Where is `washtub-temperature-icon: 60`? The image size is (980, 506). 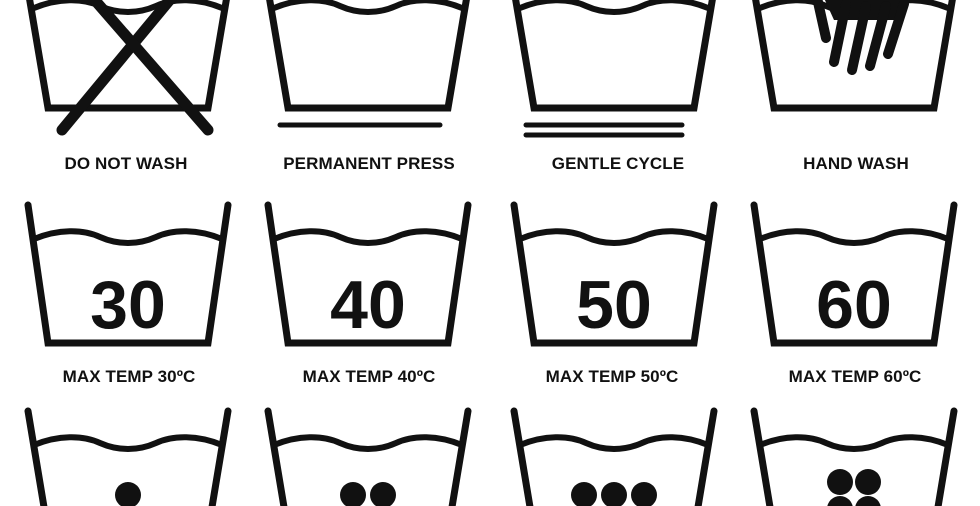
washtub-temperature-icon: 60 is located at coordinates (854, 274).